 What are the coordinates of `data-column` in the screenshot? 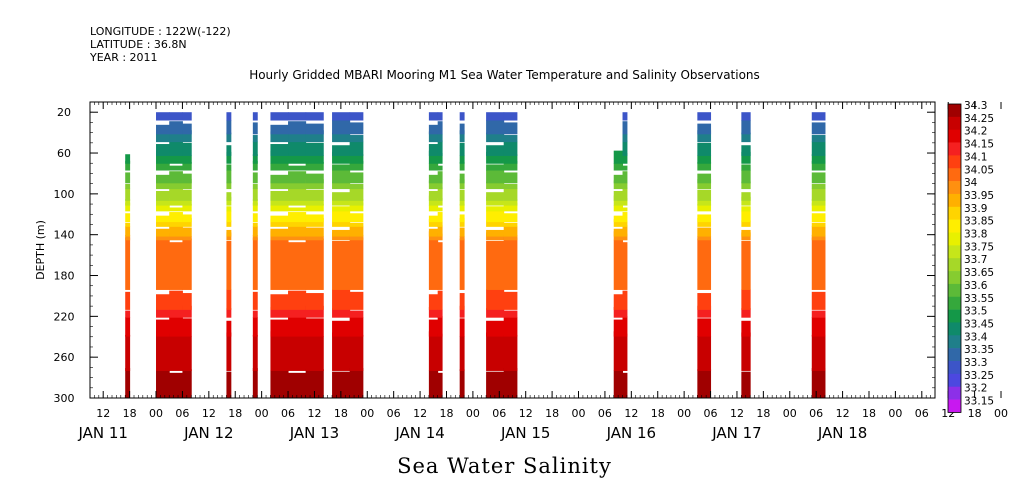 It's located at (255, 255).